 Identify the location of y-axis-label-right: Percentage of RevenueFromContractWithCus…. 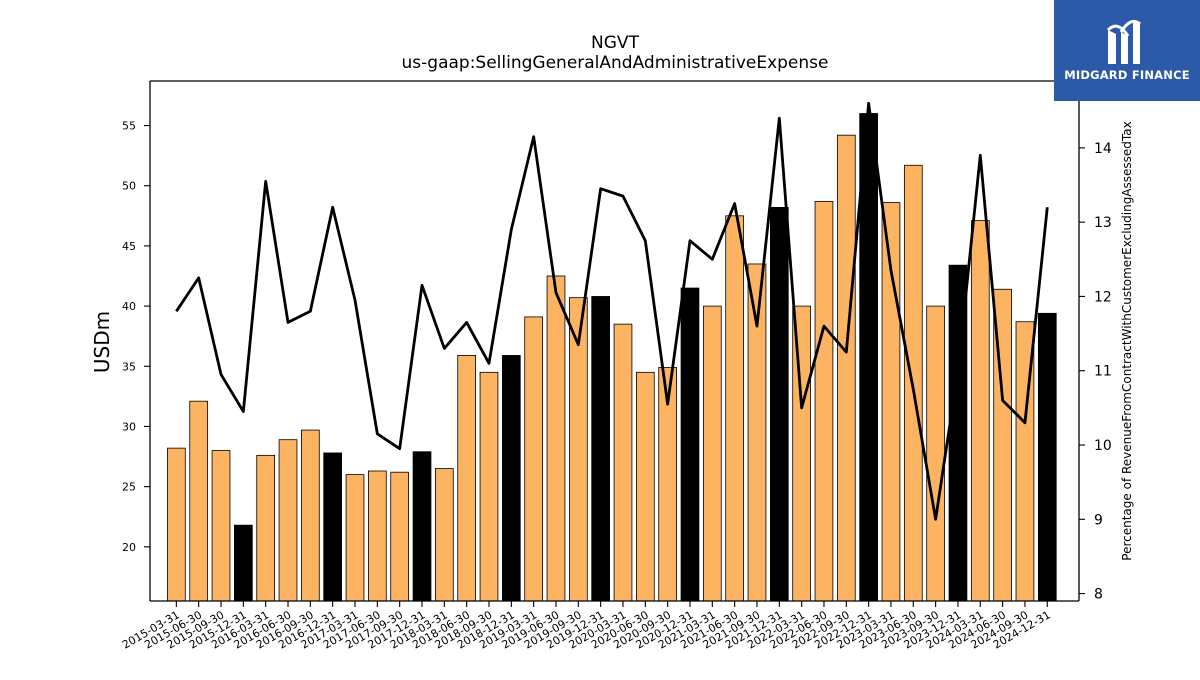
(1127, 340).